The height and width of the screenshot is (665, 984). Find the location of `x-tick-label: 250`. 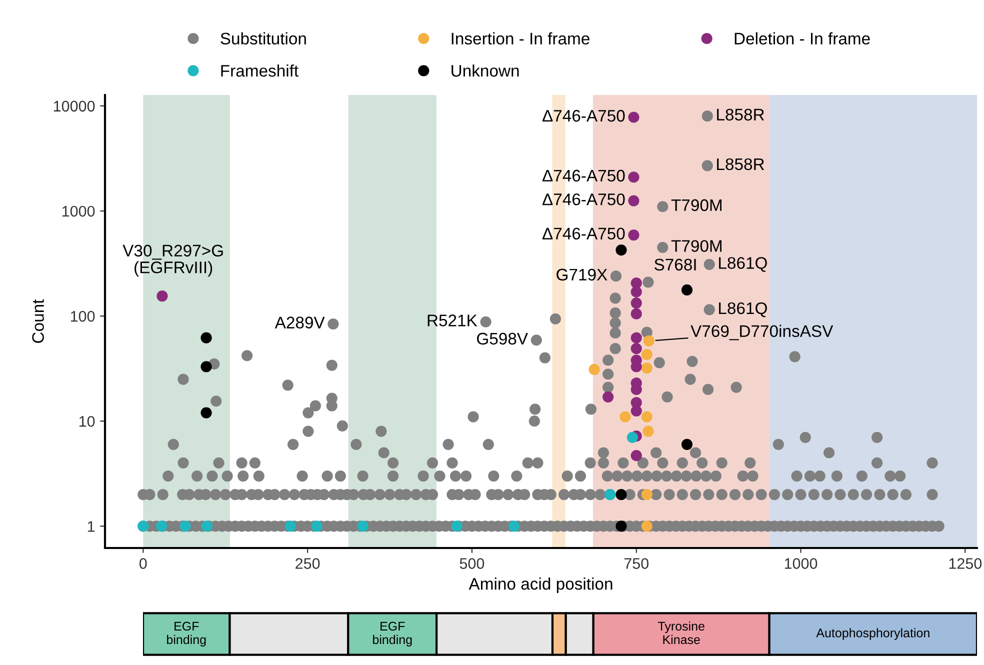

x-tick-label: 250 is located at coordinates (308, 563).